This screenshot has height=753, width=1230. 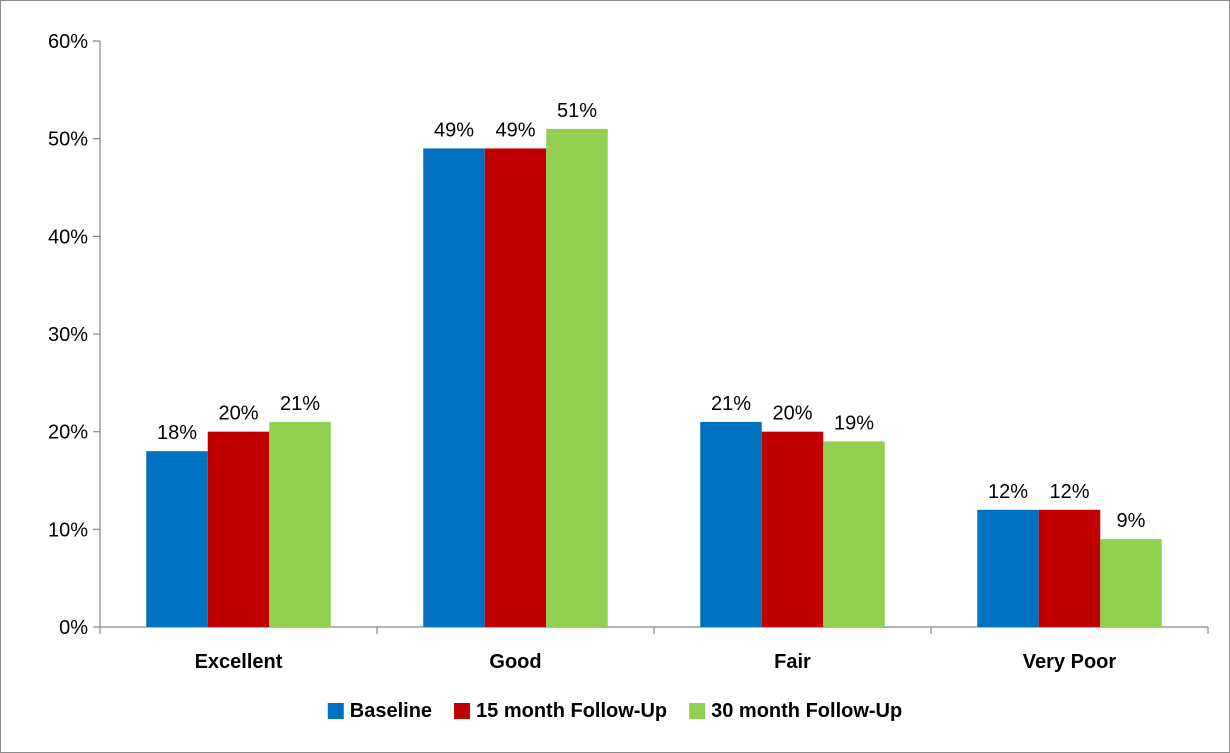 I want to click on data-label: 19%, so click(x=854, y=423).